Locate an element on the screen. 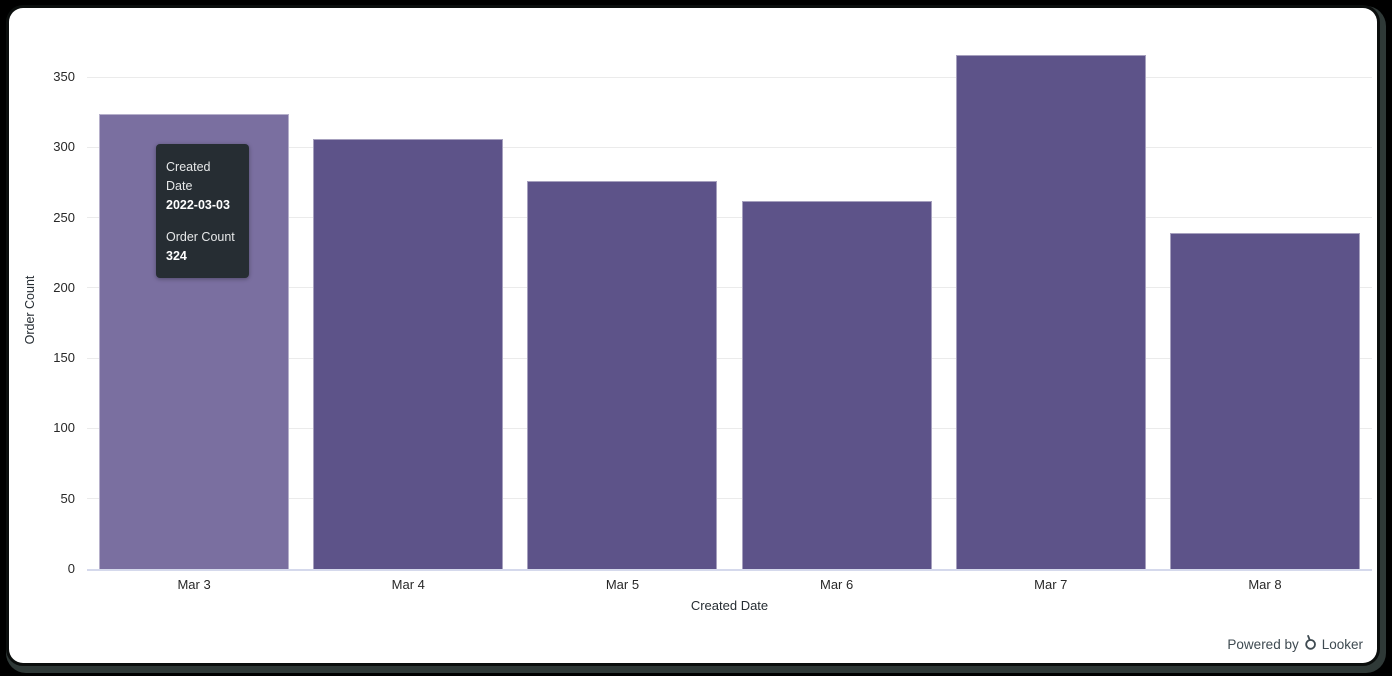  x-tick-label-mar-7: Mar 7 is located at coordinates (1051, 584).